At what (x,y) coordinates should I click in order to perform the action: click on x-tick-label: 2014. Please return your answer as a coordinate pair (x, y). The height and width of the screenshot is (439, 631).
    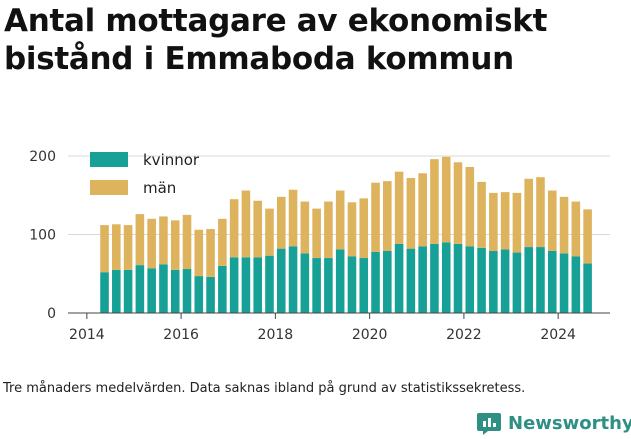
    Looking at the image, I should click on (87, 335).